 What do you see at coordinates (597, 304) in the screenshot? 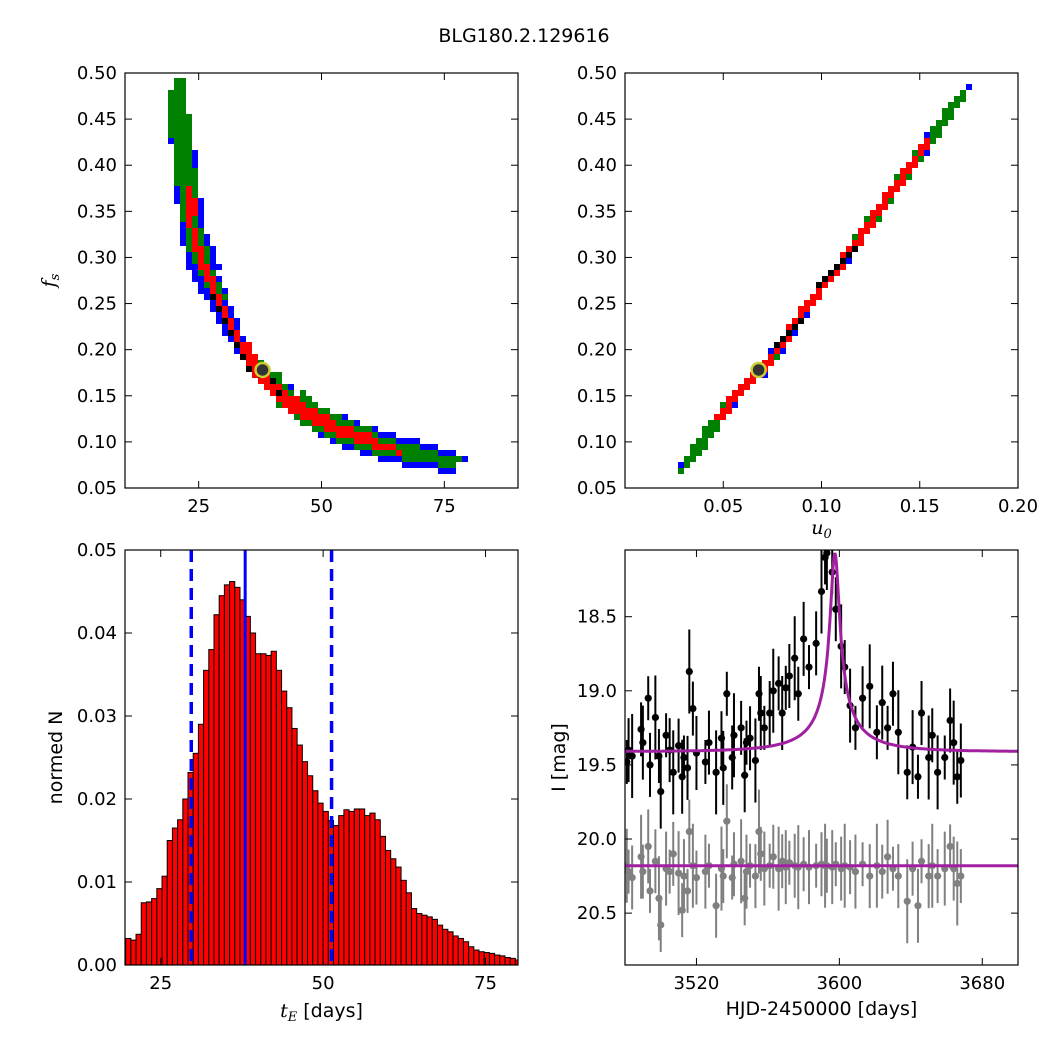
I see `y-tick-label: 0.25` at bounding box center [597, 304].